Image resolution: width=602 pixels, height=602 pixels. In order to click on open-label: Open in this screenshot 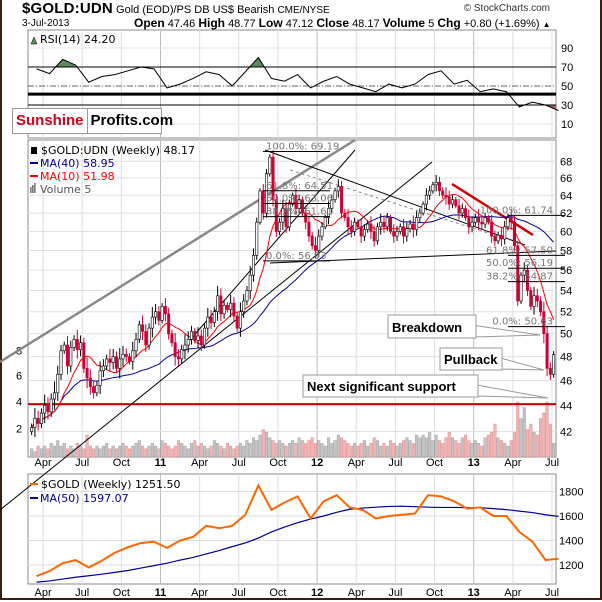, I will do `click(149, 23)`.